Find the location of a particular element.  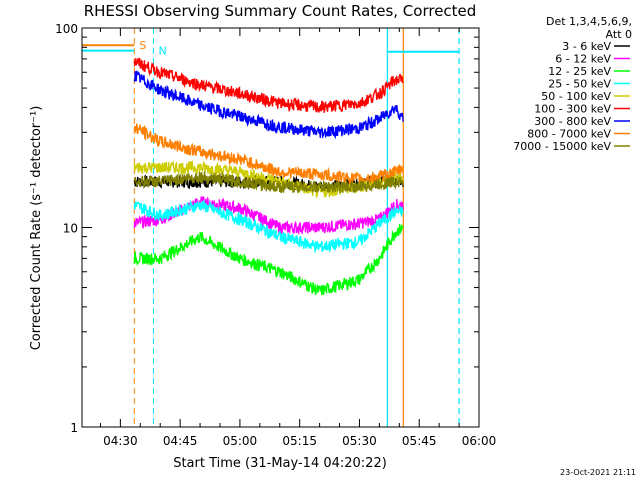

flag-label: N is located at coordinates (162, 51).